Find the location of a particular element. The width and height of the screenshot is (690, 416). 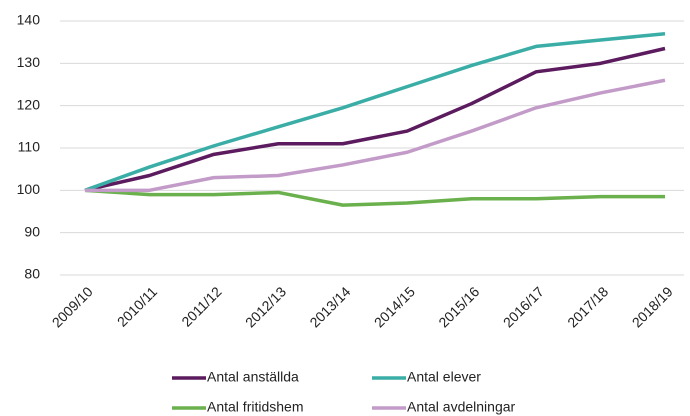

line is located at coordinates (374, 197).